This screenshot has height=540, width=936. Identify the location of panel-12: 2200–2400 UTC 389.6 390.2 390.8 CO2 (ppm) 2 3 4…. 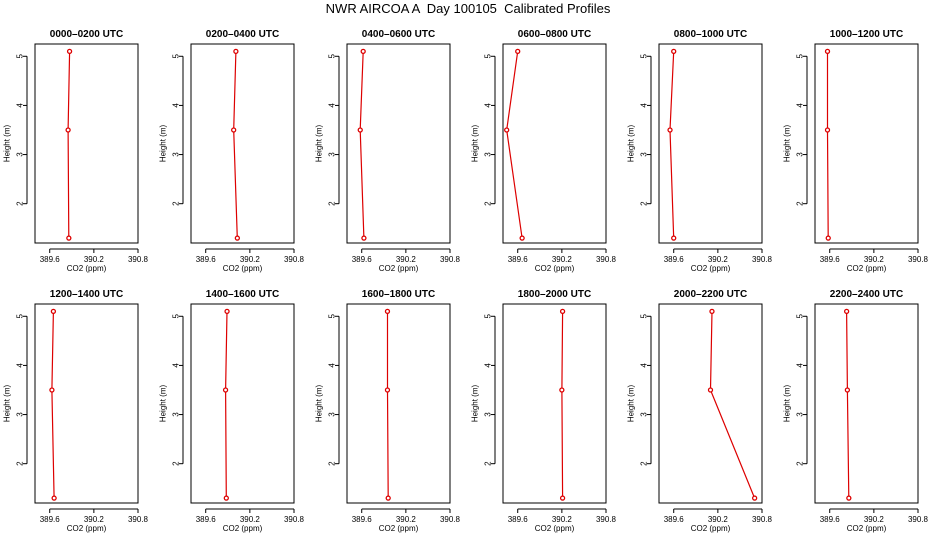
(856, 411).